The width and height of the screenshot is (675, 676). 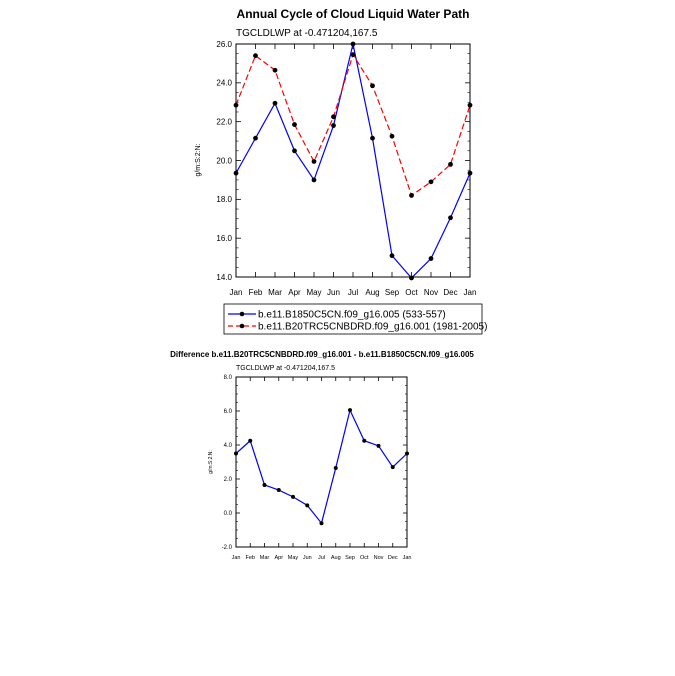 What do you see at coordinates (392, 292) in the screenshot?
I see `chart1-xtick-label: Sep` at bounding box center [392, 292].